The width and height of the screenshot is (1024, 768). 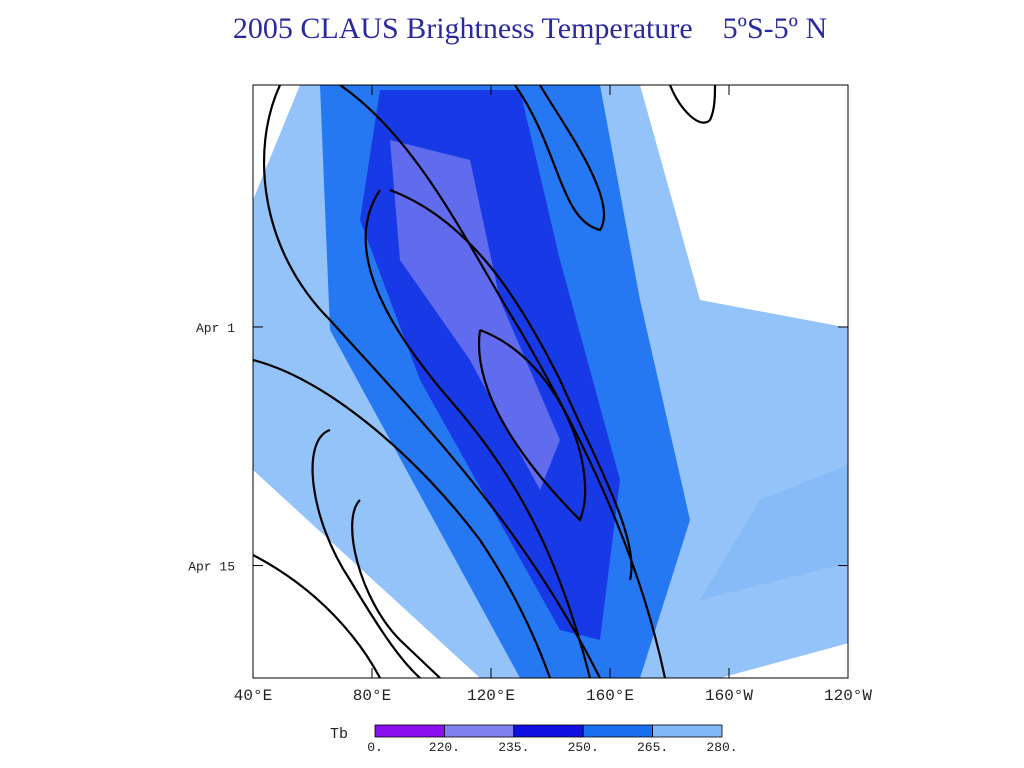 What do you see at coordinates (253, 696) in the screenshot?
I see `x-tick-label: 40°E` at bounding box center [253, 696].